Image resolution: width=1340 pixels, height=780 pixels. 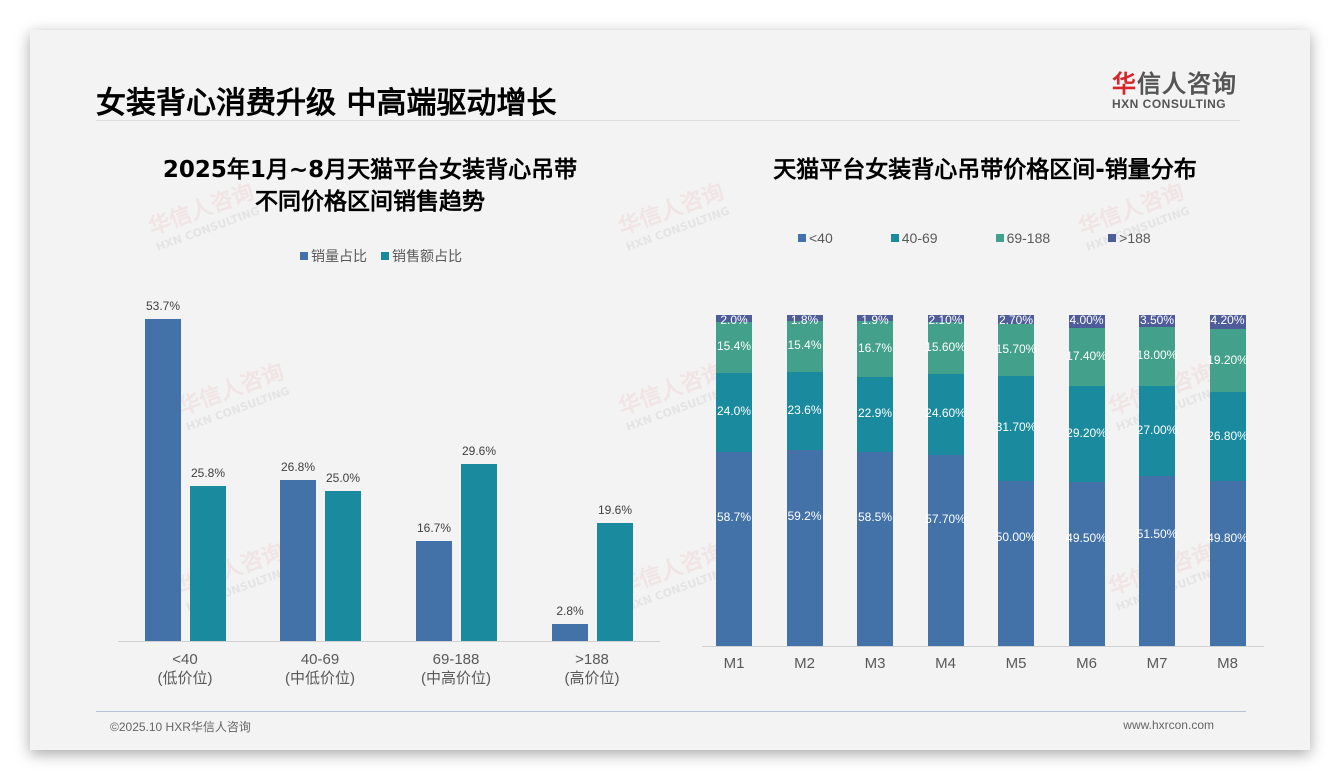 I want to click on segment-label: 15.60%, so click(x=945, y=346).